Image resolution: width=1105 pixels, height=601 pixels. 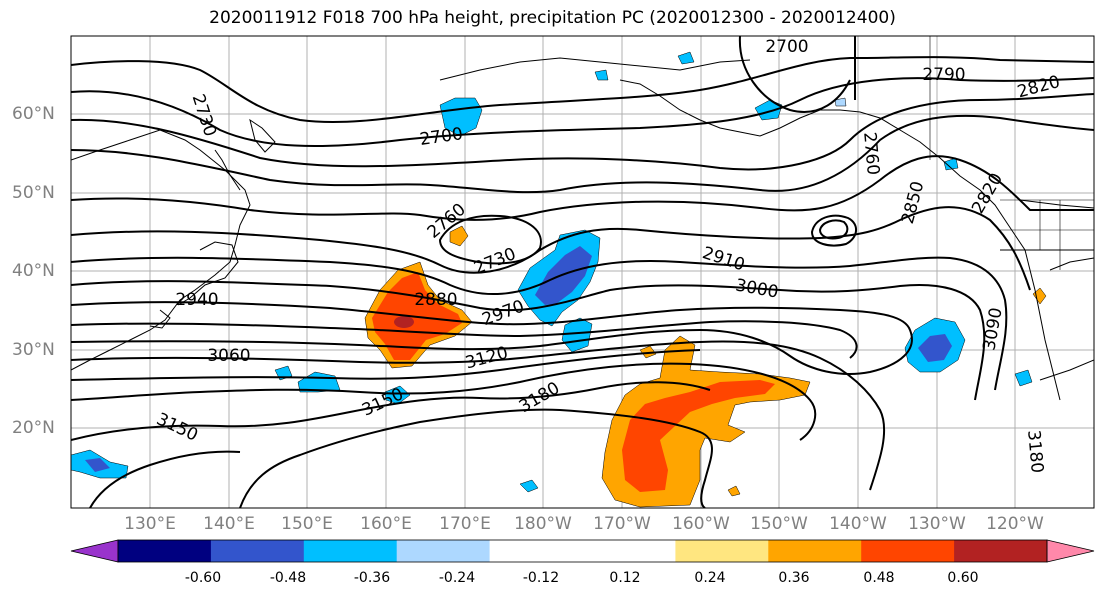 I want to click on colorbar-frame, so click(x=582, y=551).